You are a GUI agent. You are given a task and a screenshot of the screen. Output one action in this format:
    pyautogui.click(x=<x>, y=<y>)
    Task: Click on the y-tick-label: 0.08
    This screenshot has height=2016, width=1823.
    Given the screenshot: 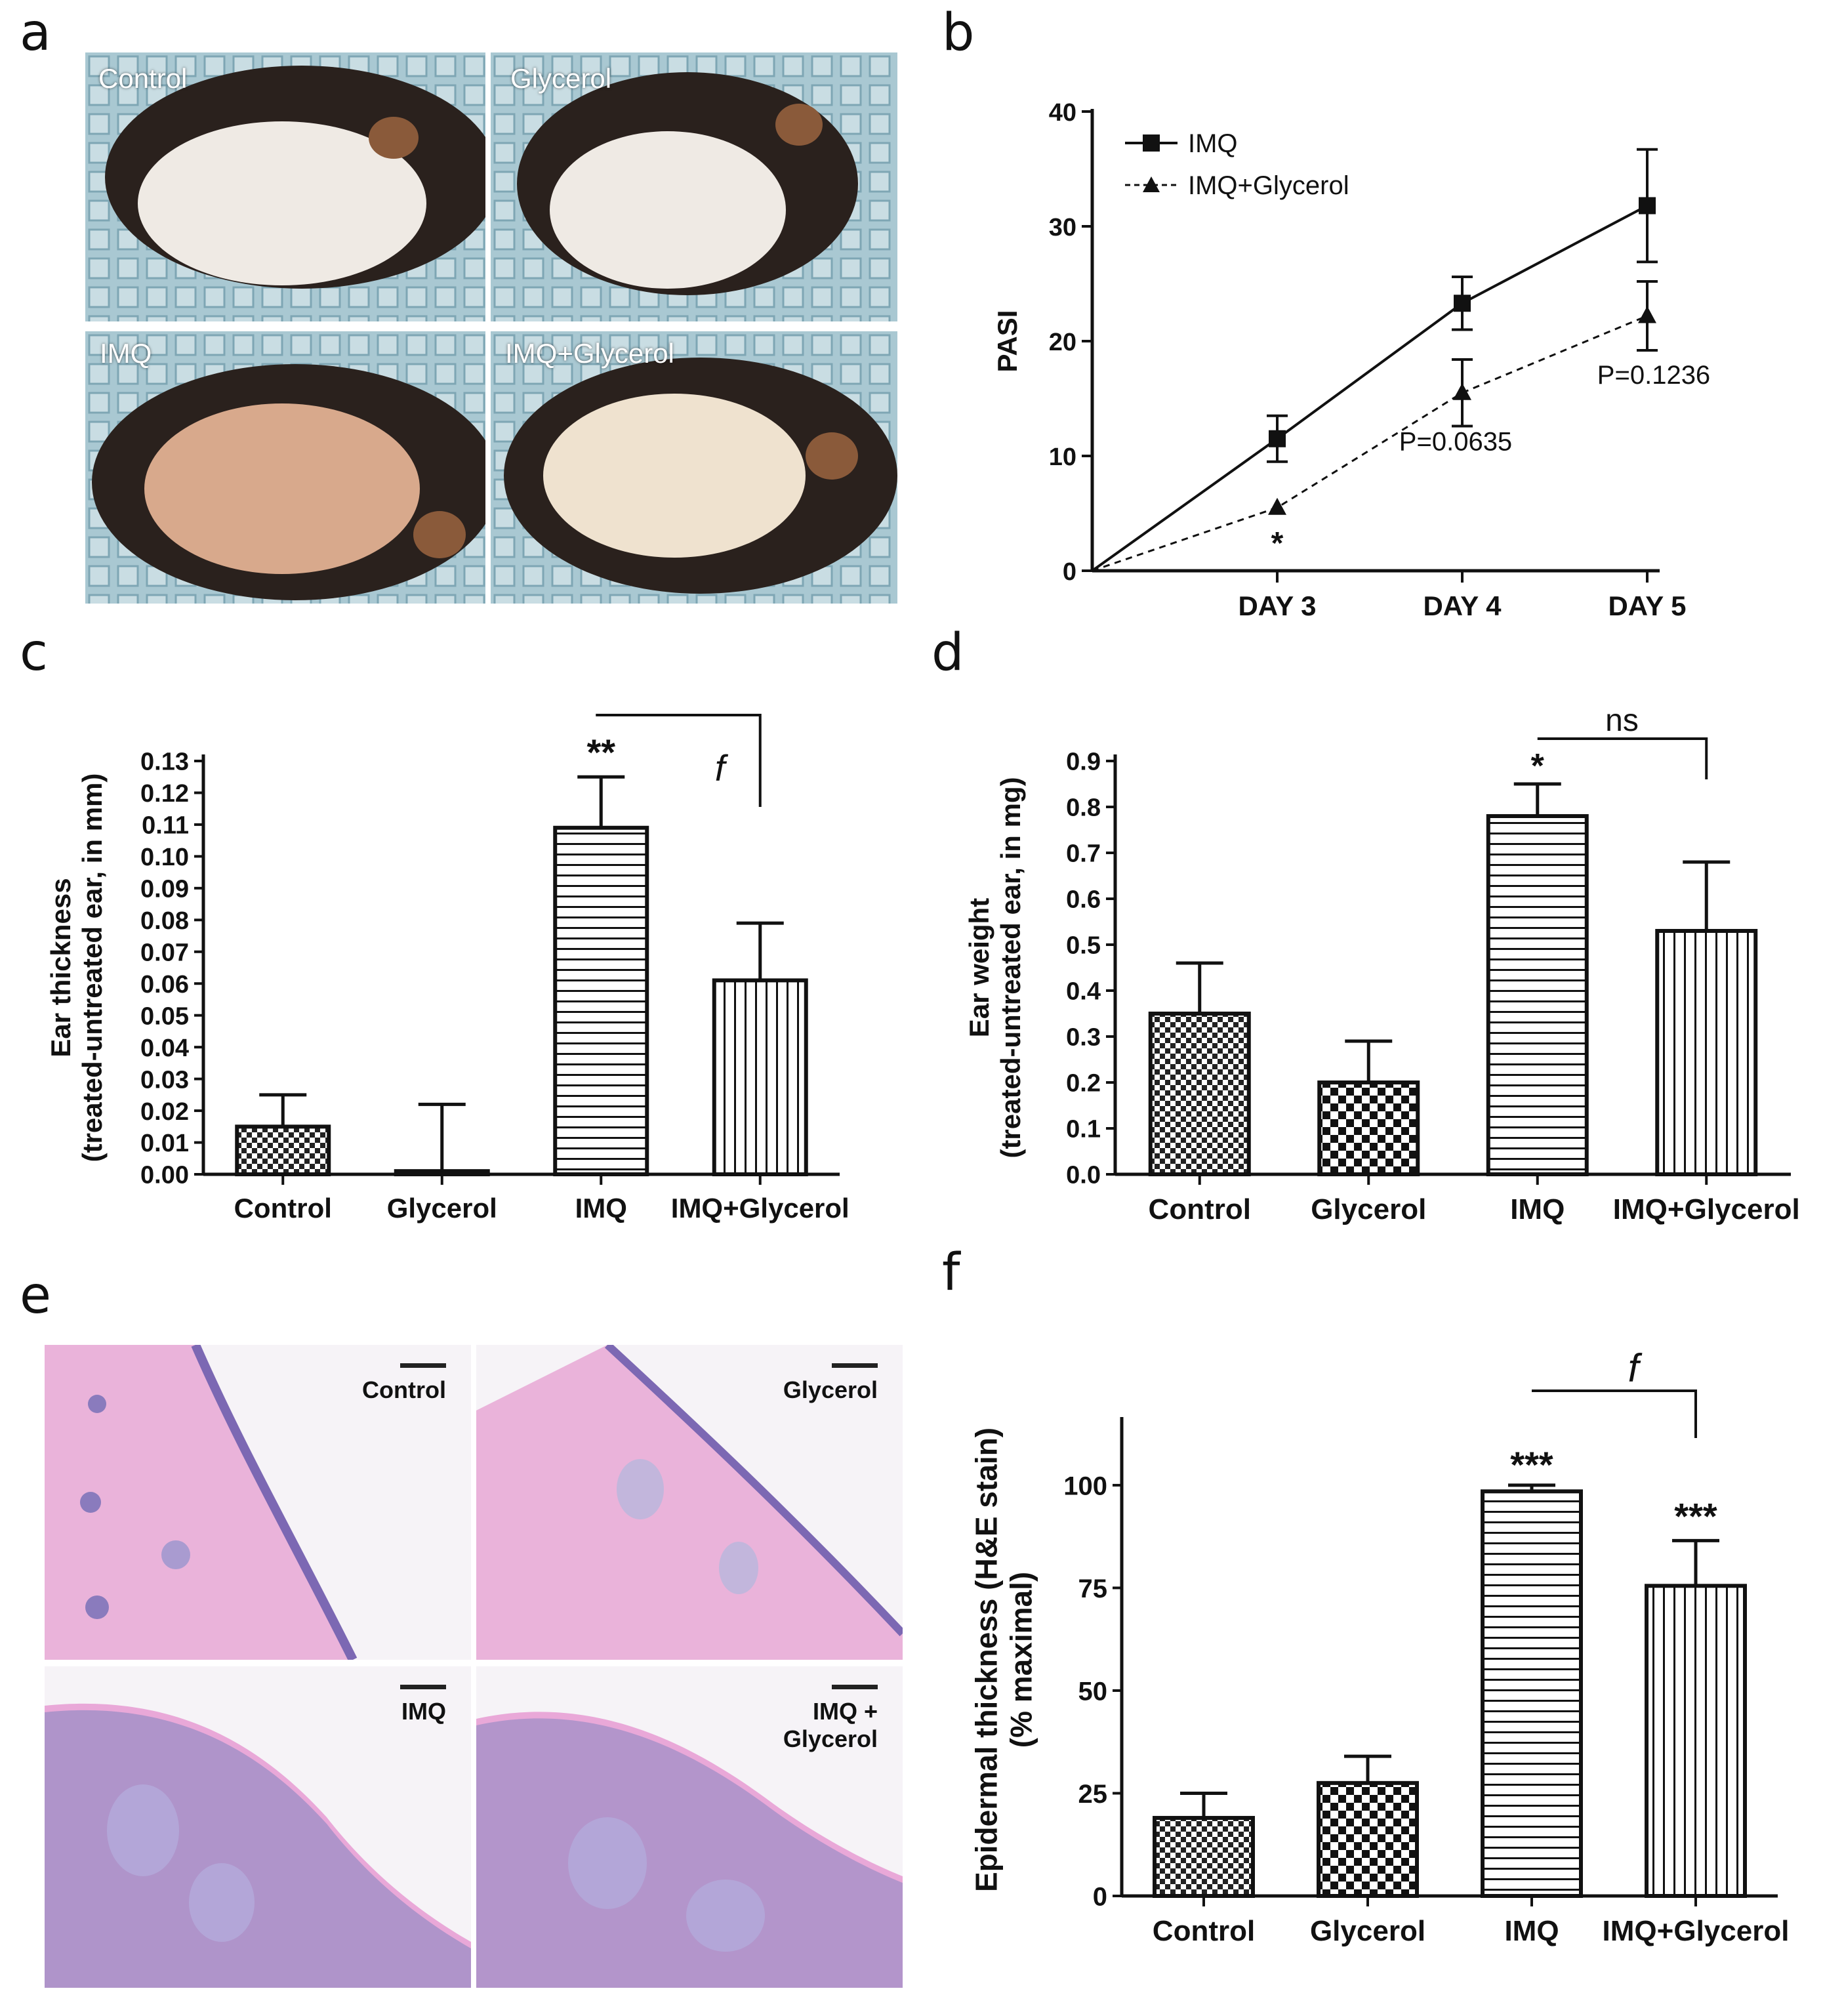 What is the action you would take?
    pyautogui.click(x=165, y=921)
    